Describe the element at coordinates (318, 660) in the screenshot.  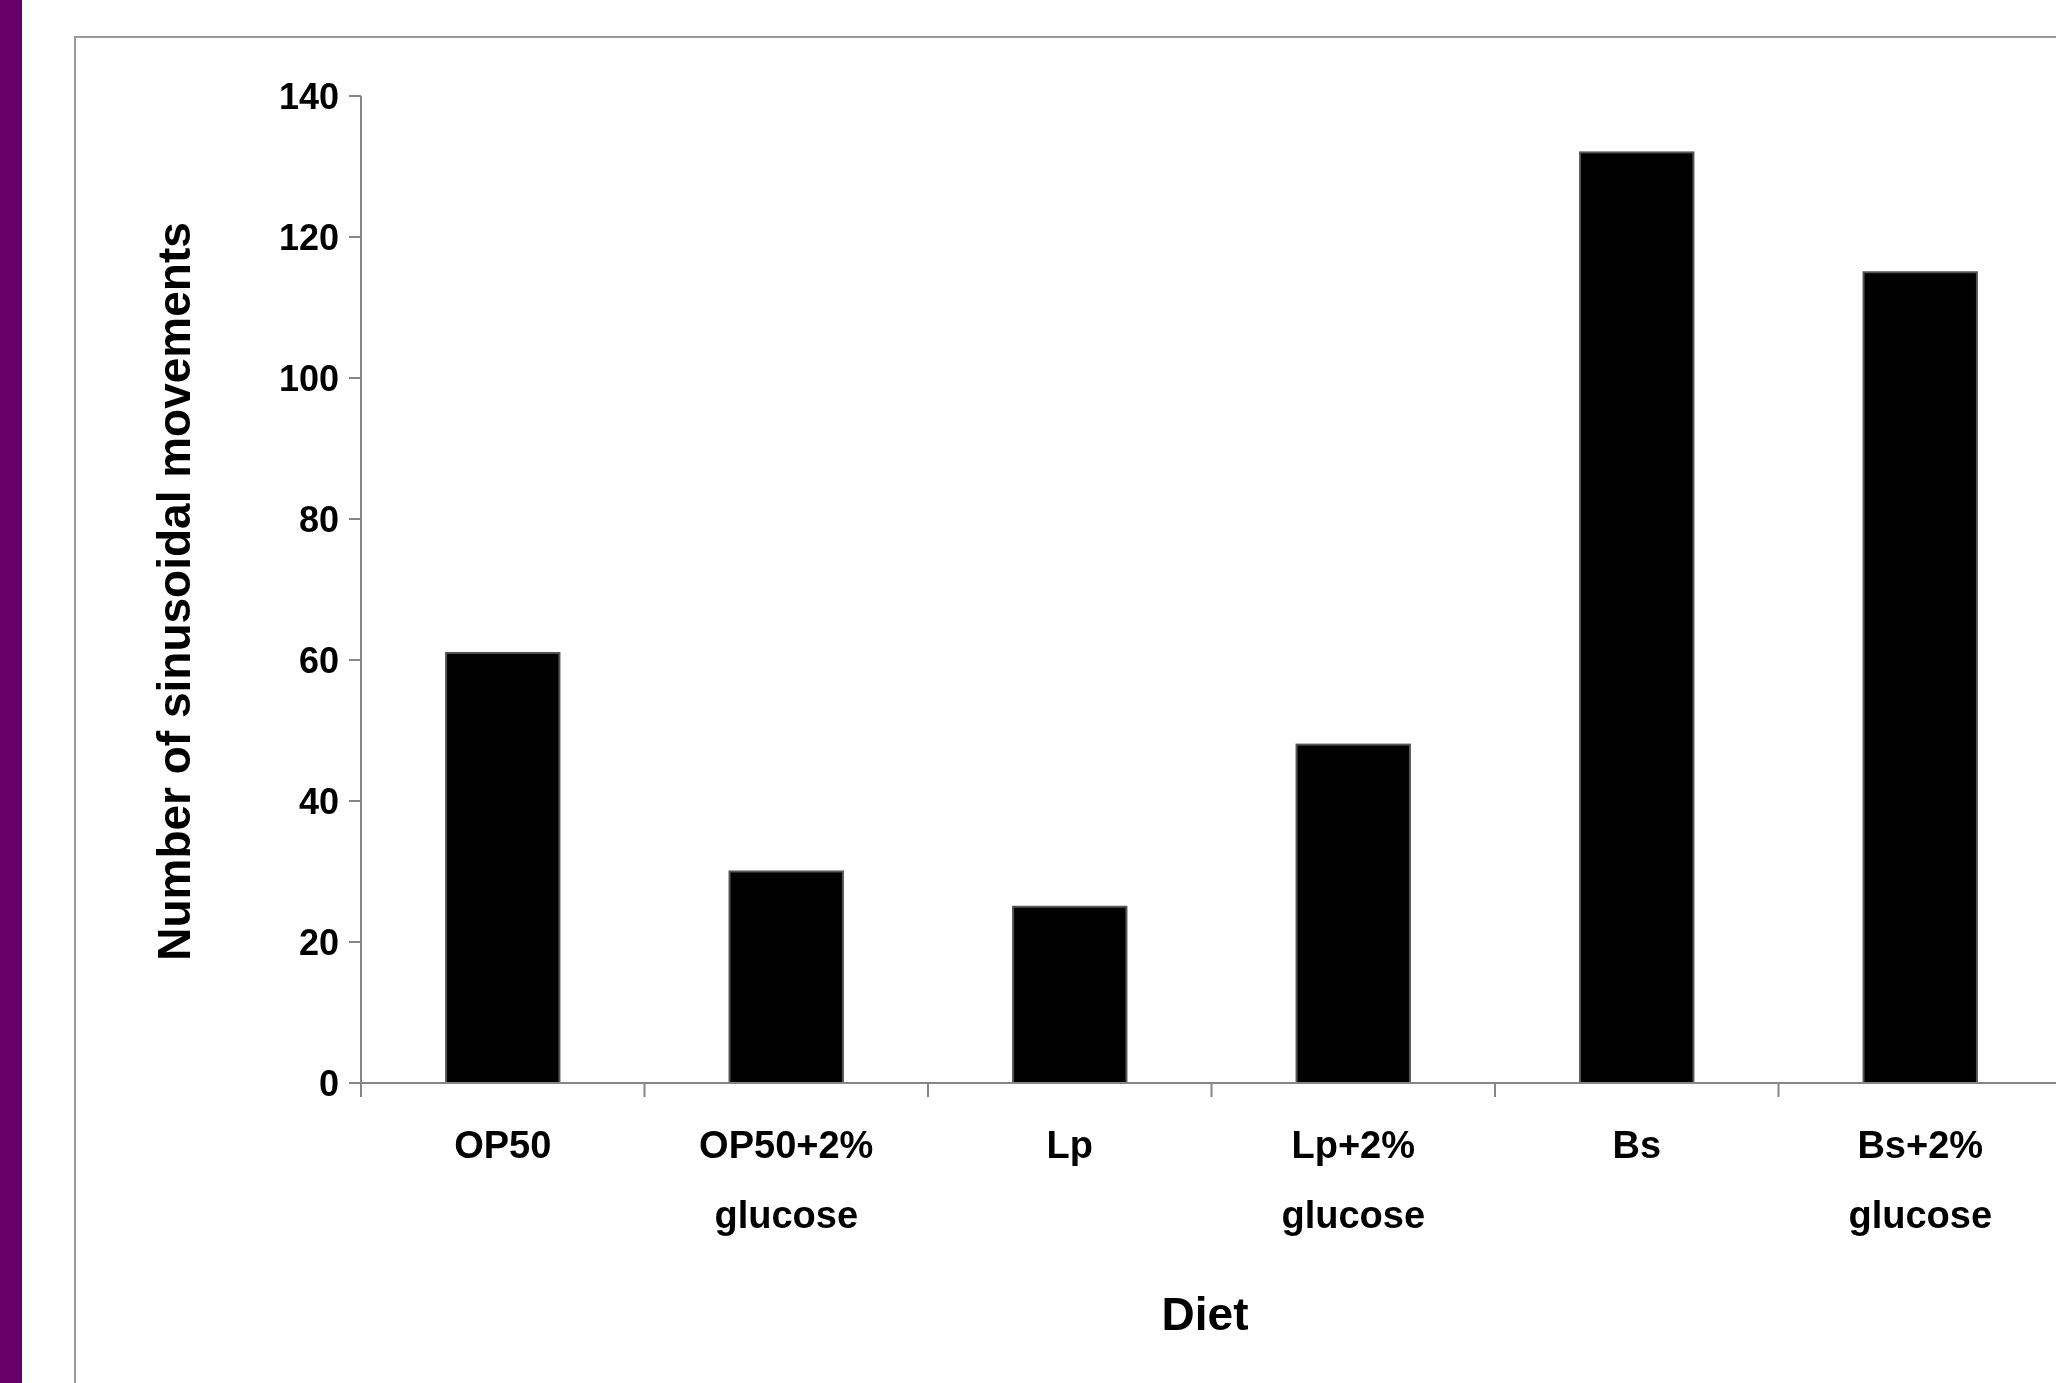
I see `y-tick-label: 60` at that location.